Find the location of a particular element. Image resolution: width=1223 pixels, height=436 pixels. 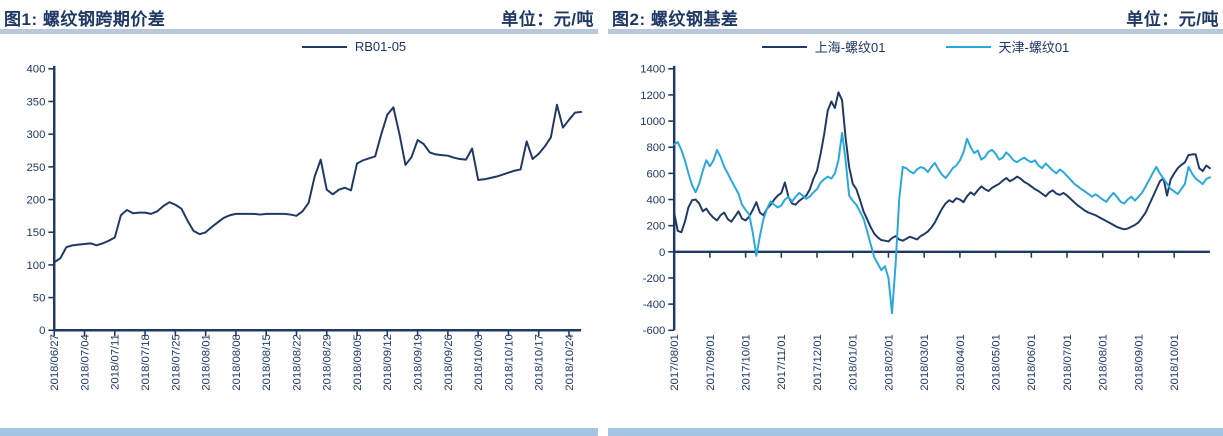

legend-item: 上海-螺纹01 is located at coordinates (823, 46).